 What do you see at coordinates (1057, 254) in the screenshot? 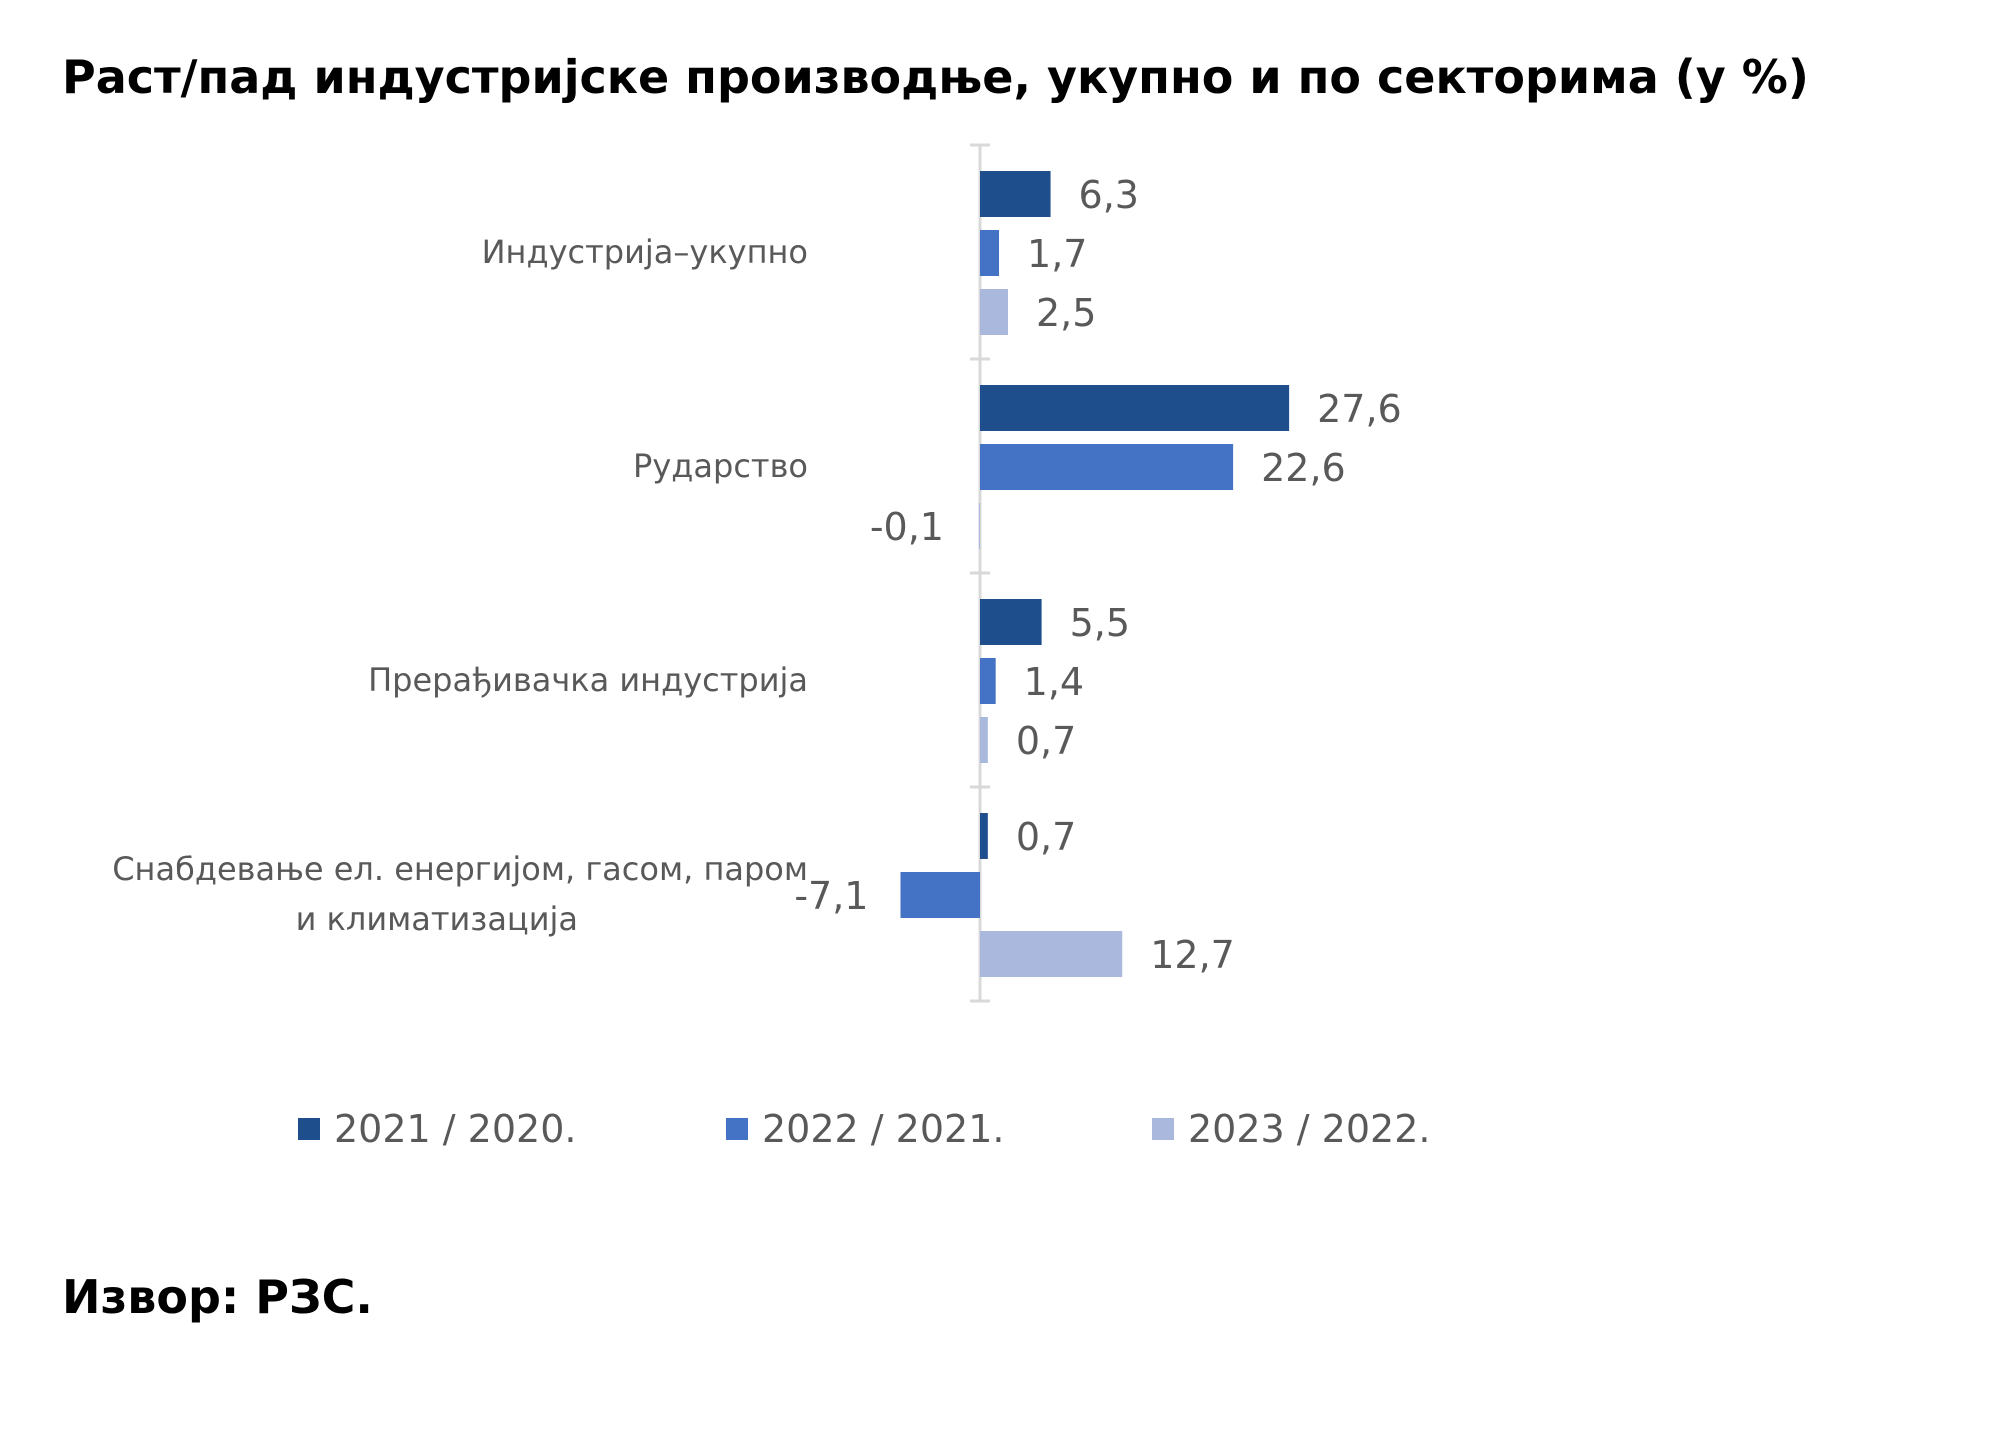
I see `data-label: 1,7` at bounding box center [1057, 254].